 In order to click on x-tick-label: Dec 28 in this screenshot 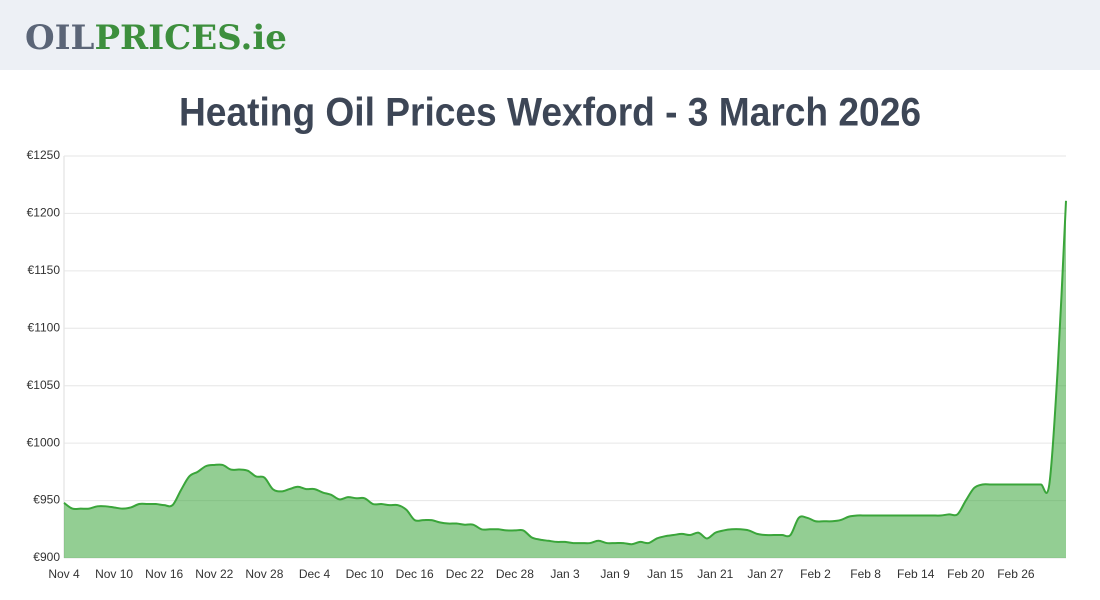, I will do `click(515, 574)`.